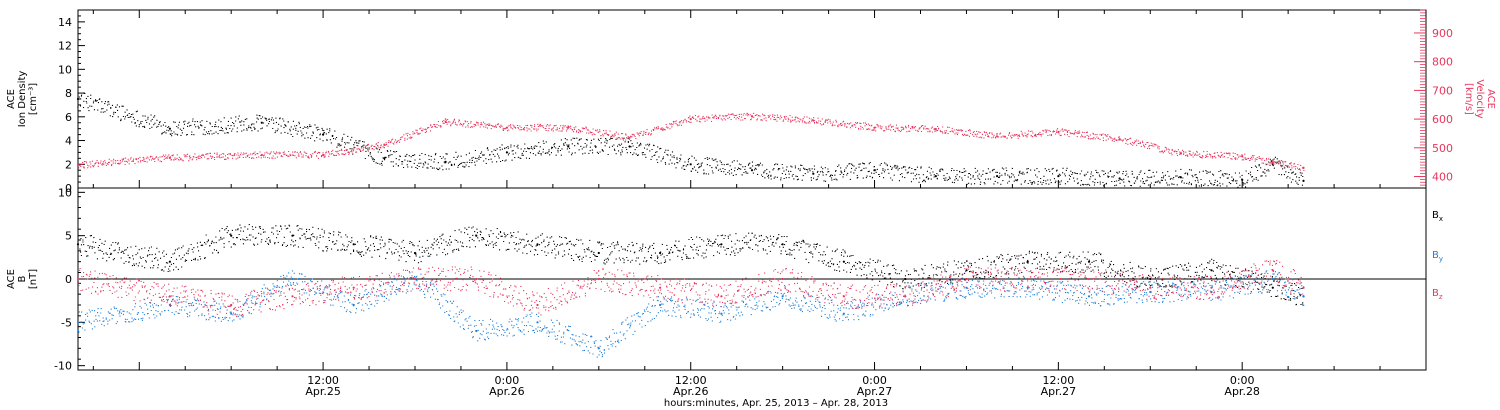 The height and width of the screenshot is (410, 1500). What do you see at coordinates (11, 279) in the screenshot?
I see `field-axis-title-line: ACE` at bounding box center [11, 279].